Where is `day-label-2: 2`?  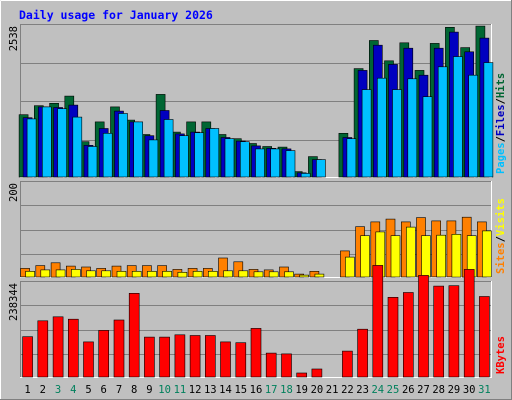 day-label-2: 2 is located at coordinates (43, 390).